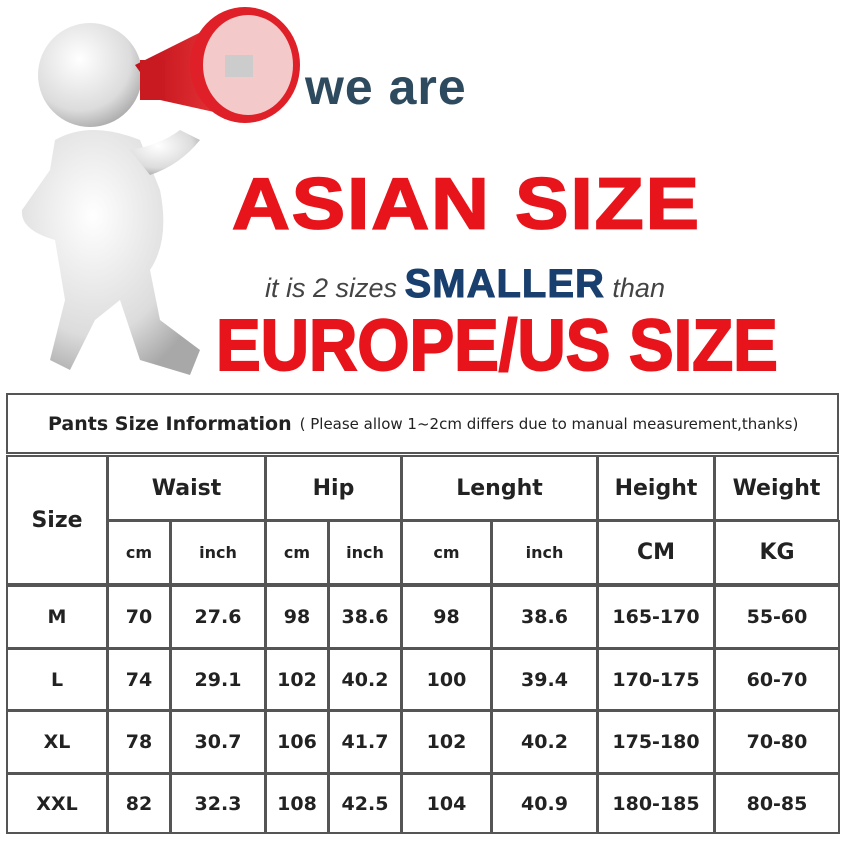  I want to click on size-label-cell: XL, so click(57, 742).